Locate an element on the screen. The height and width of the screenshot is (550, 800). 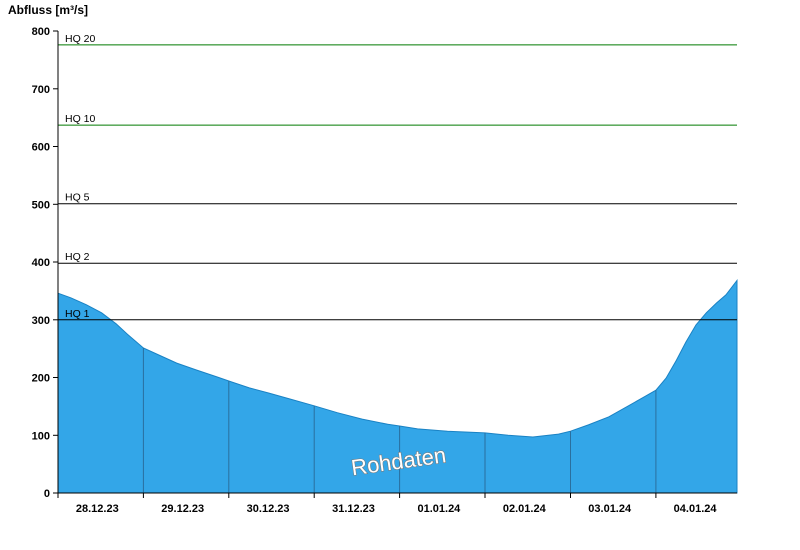
hq-threshold-label: HQ 2 is located at coordinates (77, 257).